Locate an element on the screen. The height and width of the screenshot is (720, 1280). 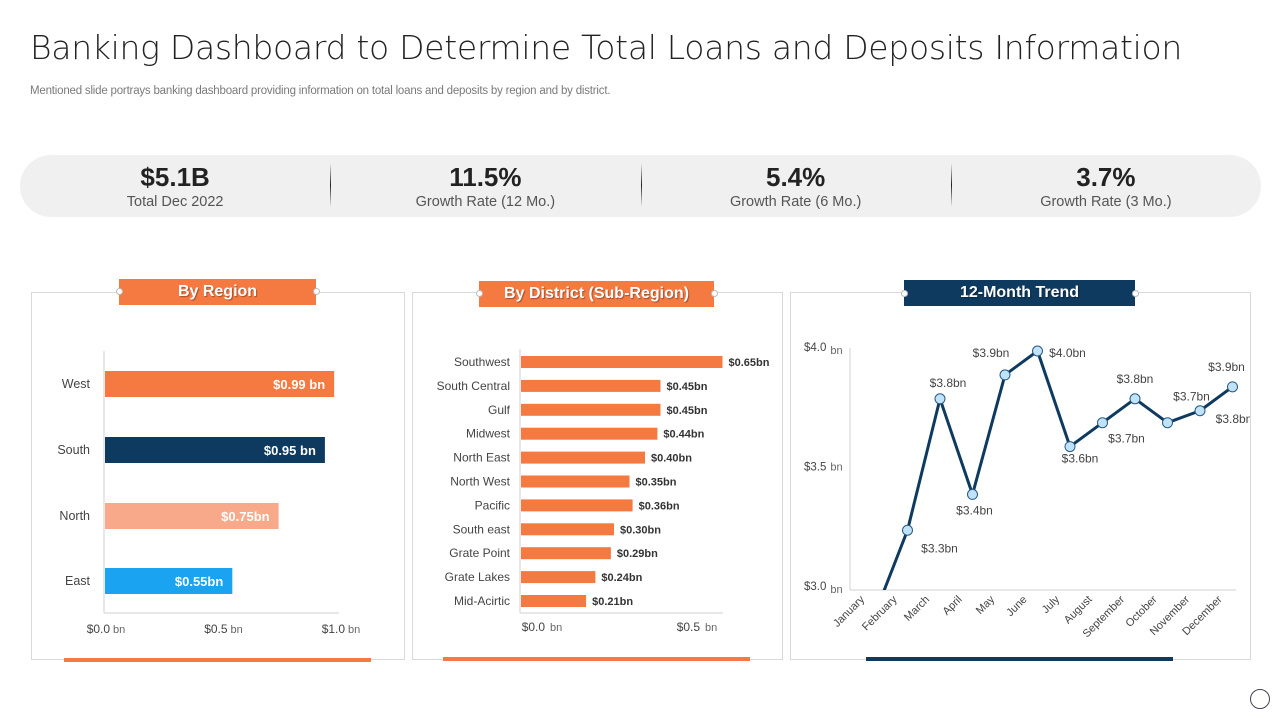
category-label: South east is located at coordinates (482, 529).